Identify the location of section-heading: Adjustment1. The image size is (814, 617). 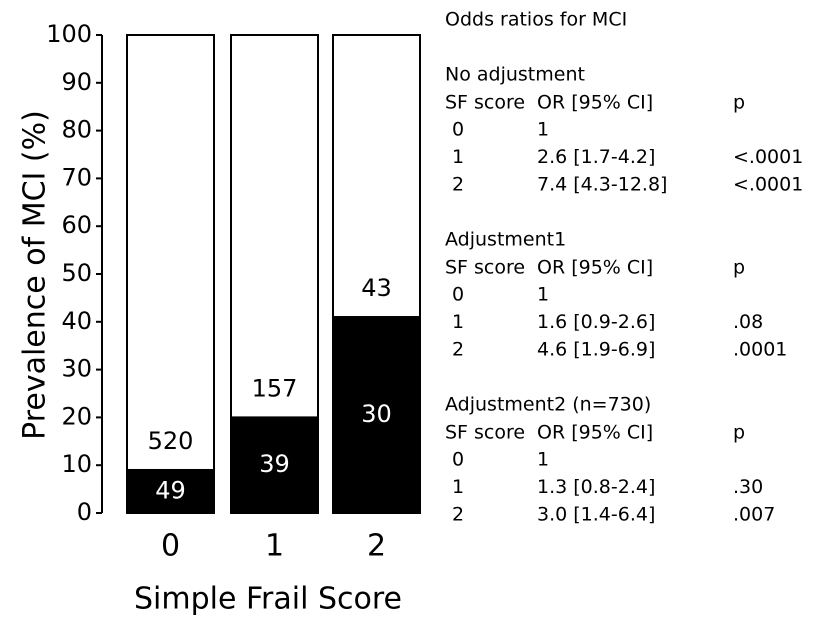
(505, 240).